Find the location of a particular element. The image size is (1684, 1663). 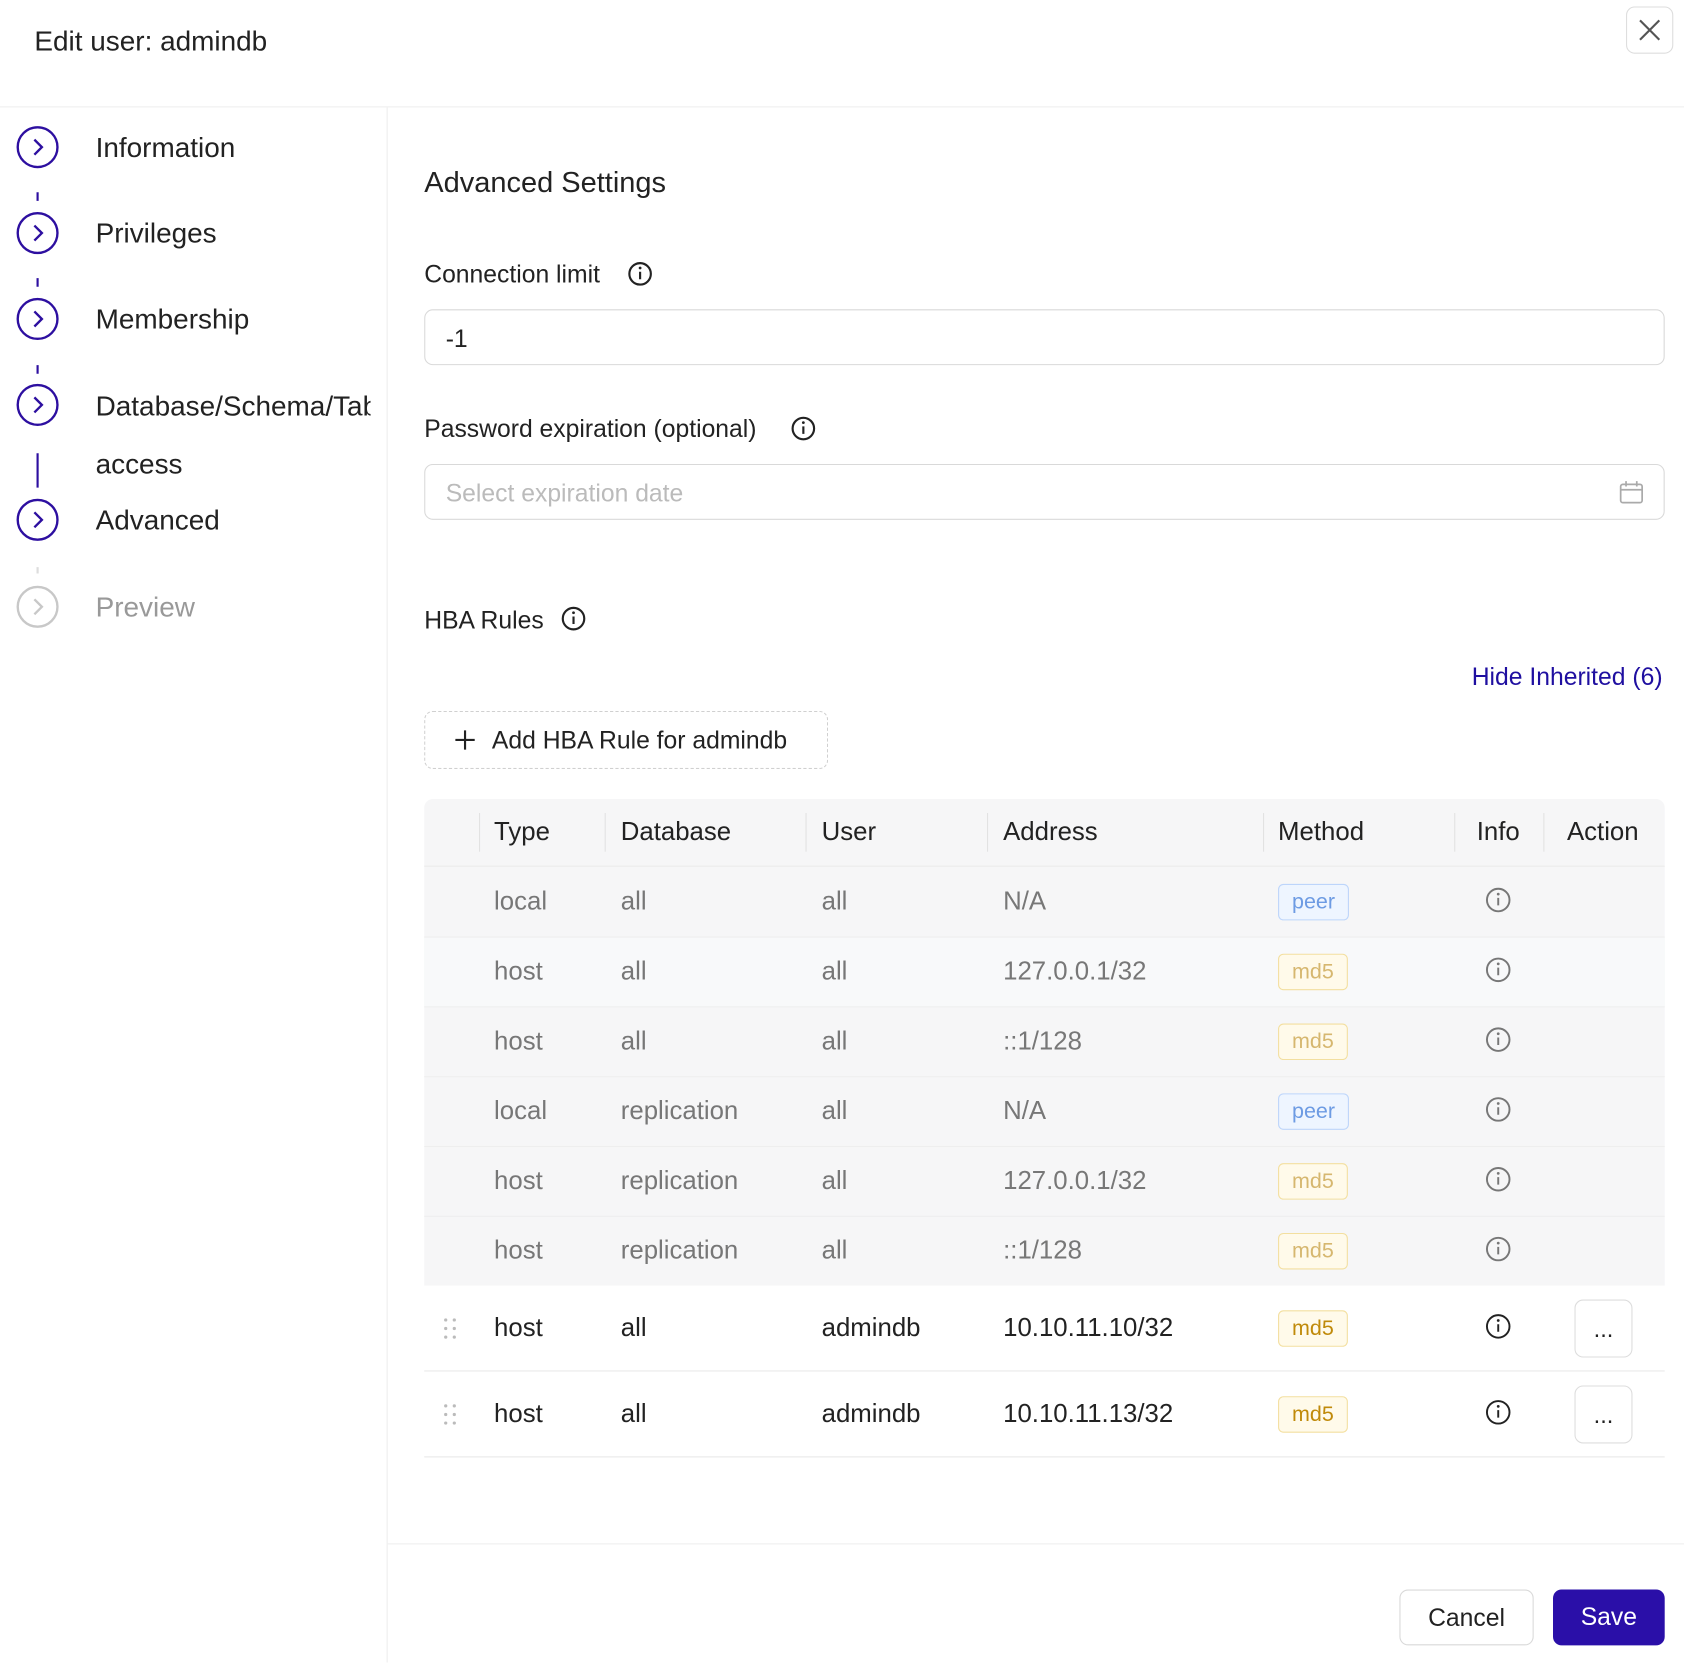

column-header: Type is located at coordinates (522, 832).